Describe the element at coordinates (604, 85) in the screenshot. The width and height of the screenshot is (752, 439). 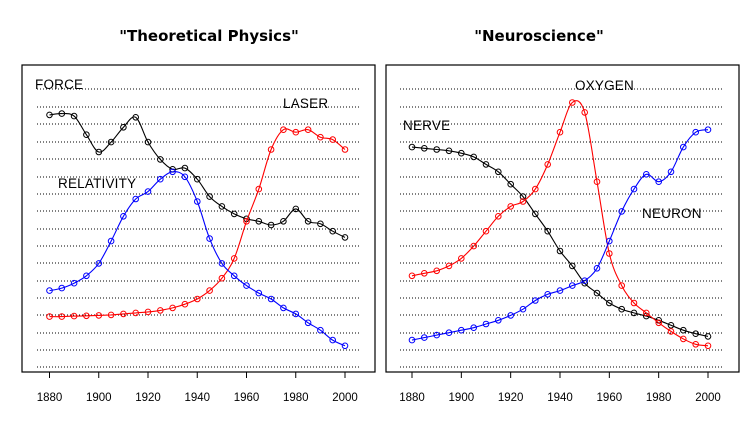
I see `series-label-oxygen: OXYGEN` at that location.